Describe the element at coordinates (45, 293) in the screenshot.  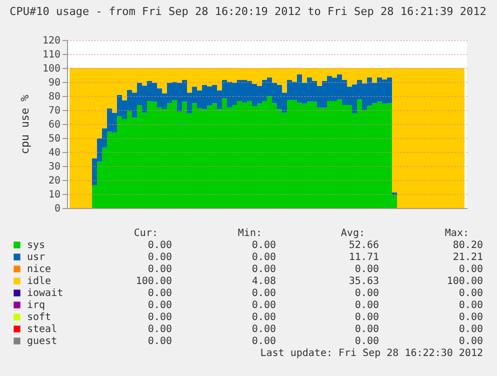
I see `legend-label: iowait` at that location.